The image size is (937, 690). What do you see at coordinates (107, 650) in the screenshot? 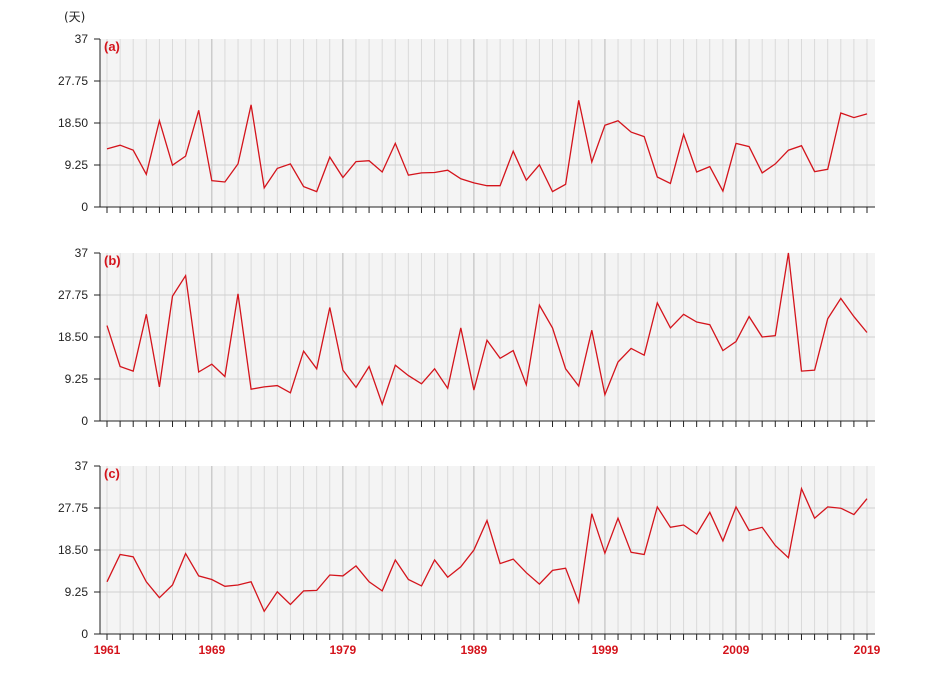
I see `x-tick-label: 1961` at bounding box center [107, 650].